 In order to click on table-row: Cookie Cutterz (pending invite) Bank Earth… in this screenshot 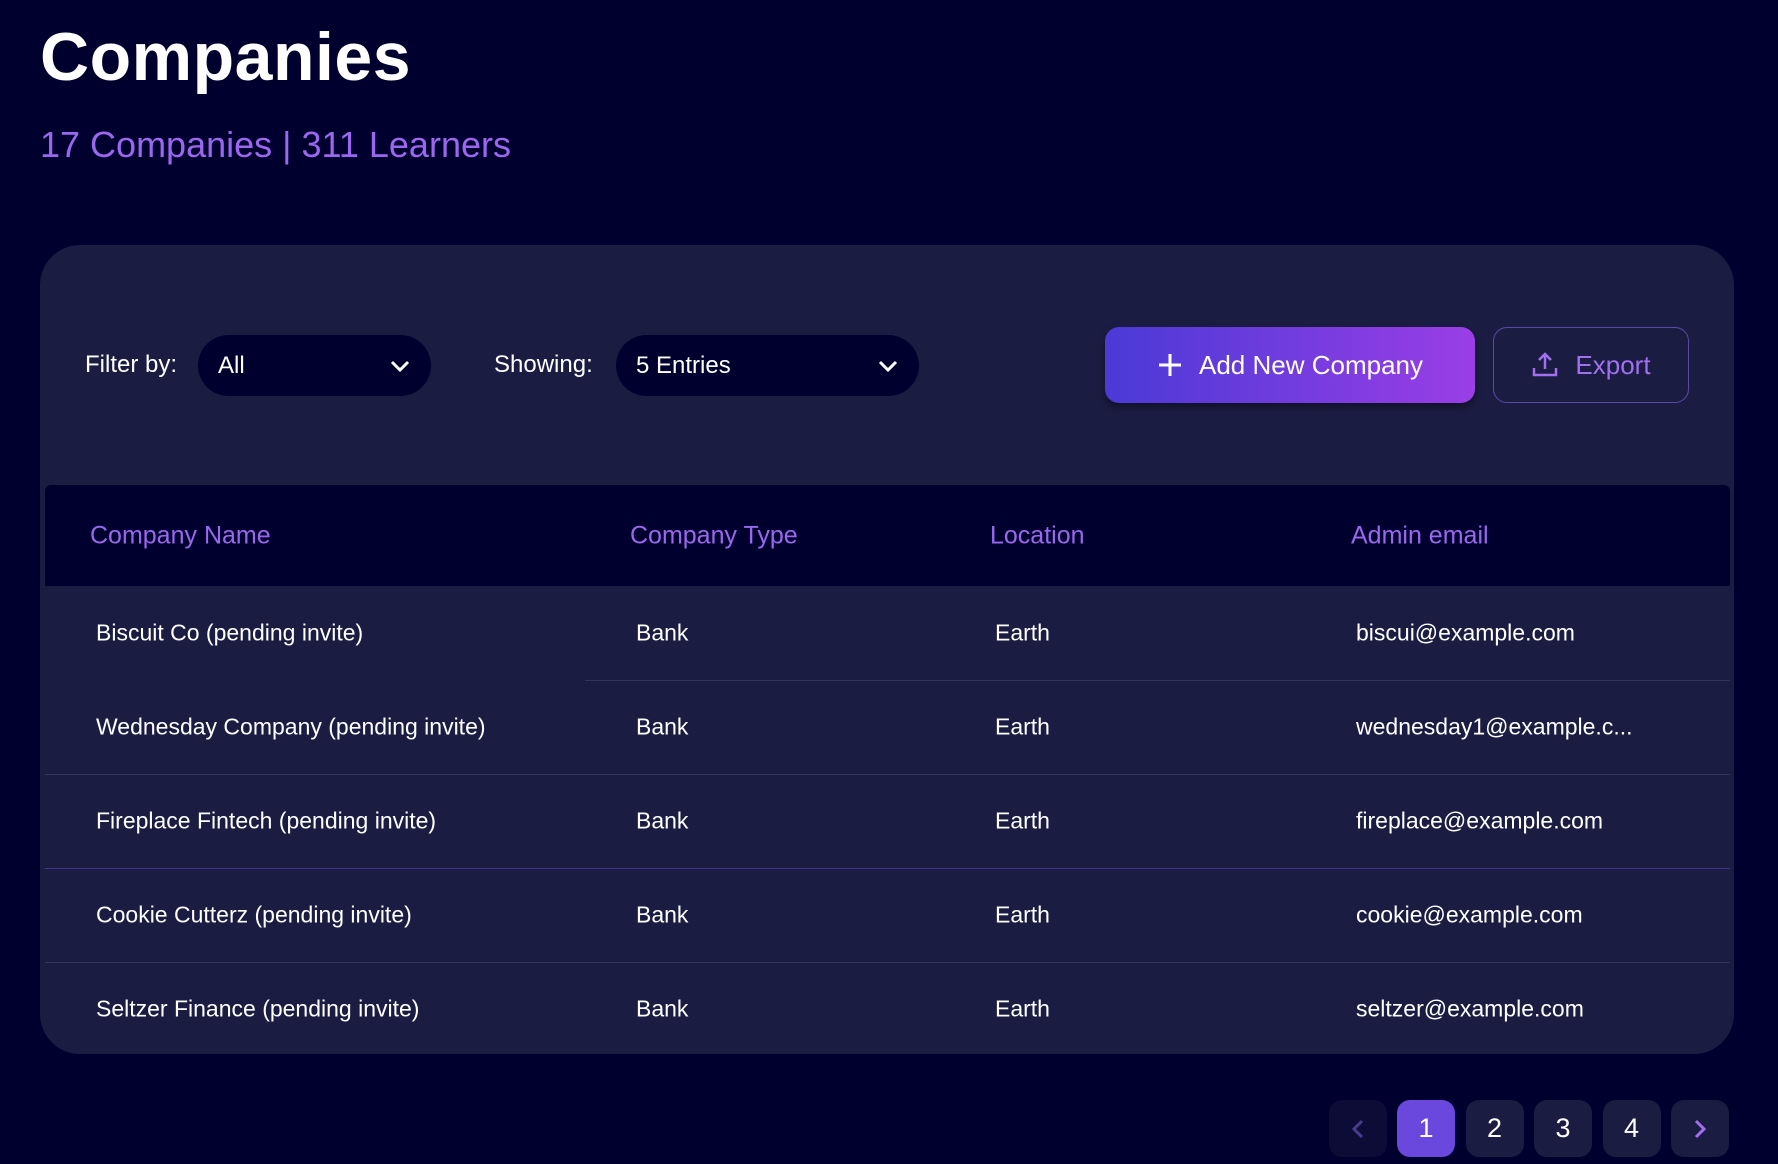, I will do `click(887, 915)`.